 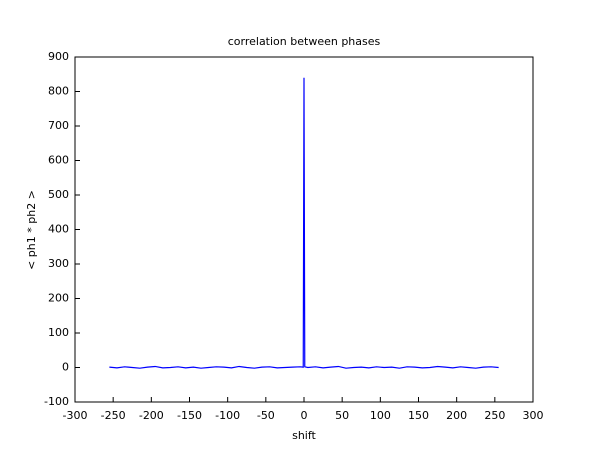 What do you see at coordinates (58, 125) in the screenshot?
I see `y-tick-label: 700` at bounding box center [58, 125].